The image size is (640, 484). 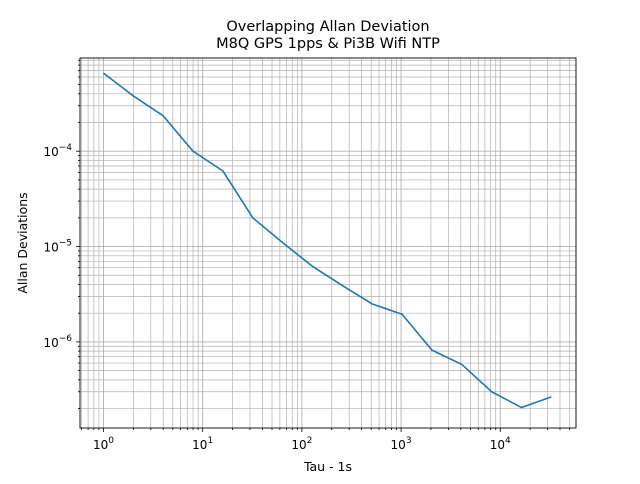 I want to click on y-tick-label-exponent: −6, so click(x=66, y=339).